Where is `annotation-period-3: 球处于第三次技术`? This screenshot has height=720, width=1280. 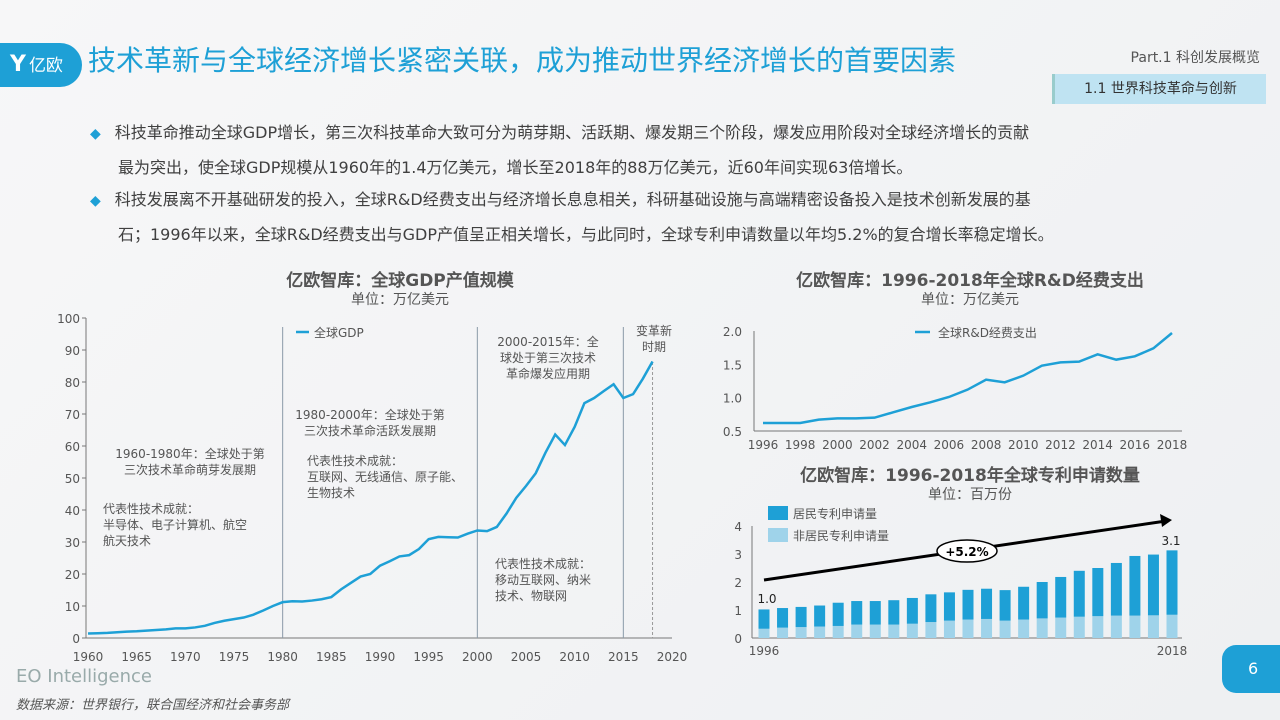 annotation-period-3: 球处于第三次技术 is located at coordinates (548, 358).